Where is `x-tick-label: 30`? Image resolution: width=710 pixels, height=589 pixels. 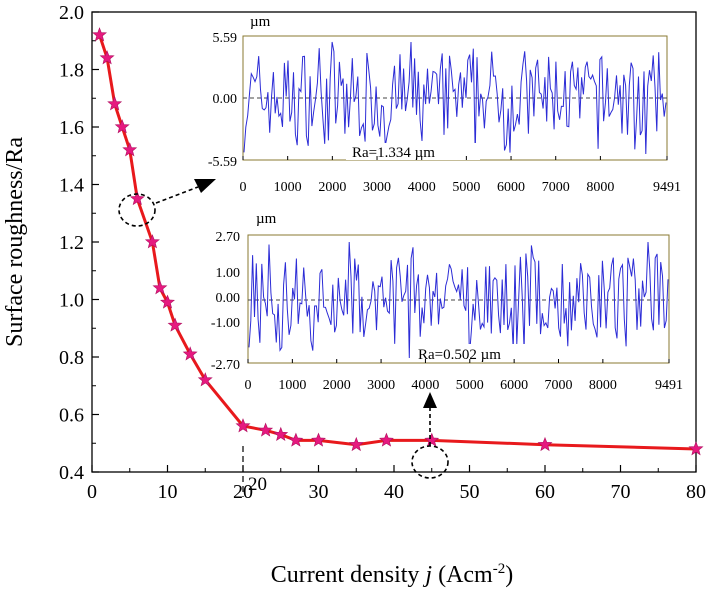 x-tick-label: 30 is located at coordinates (319, 492).